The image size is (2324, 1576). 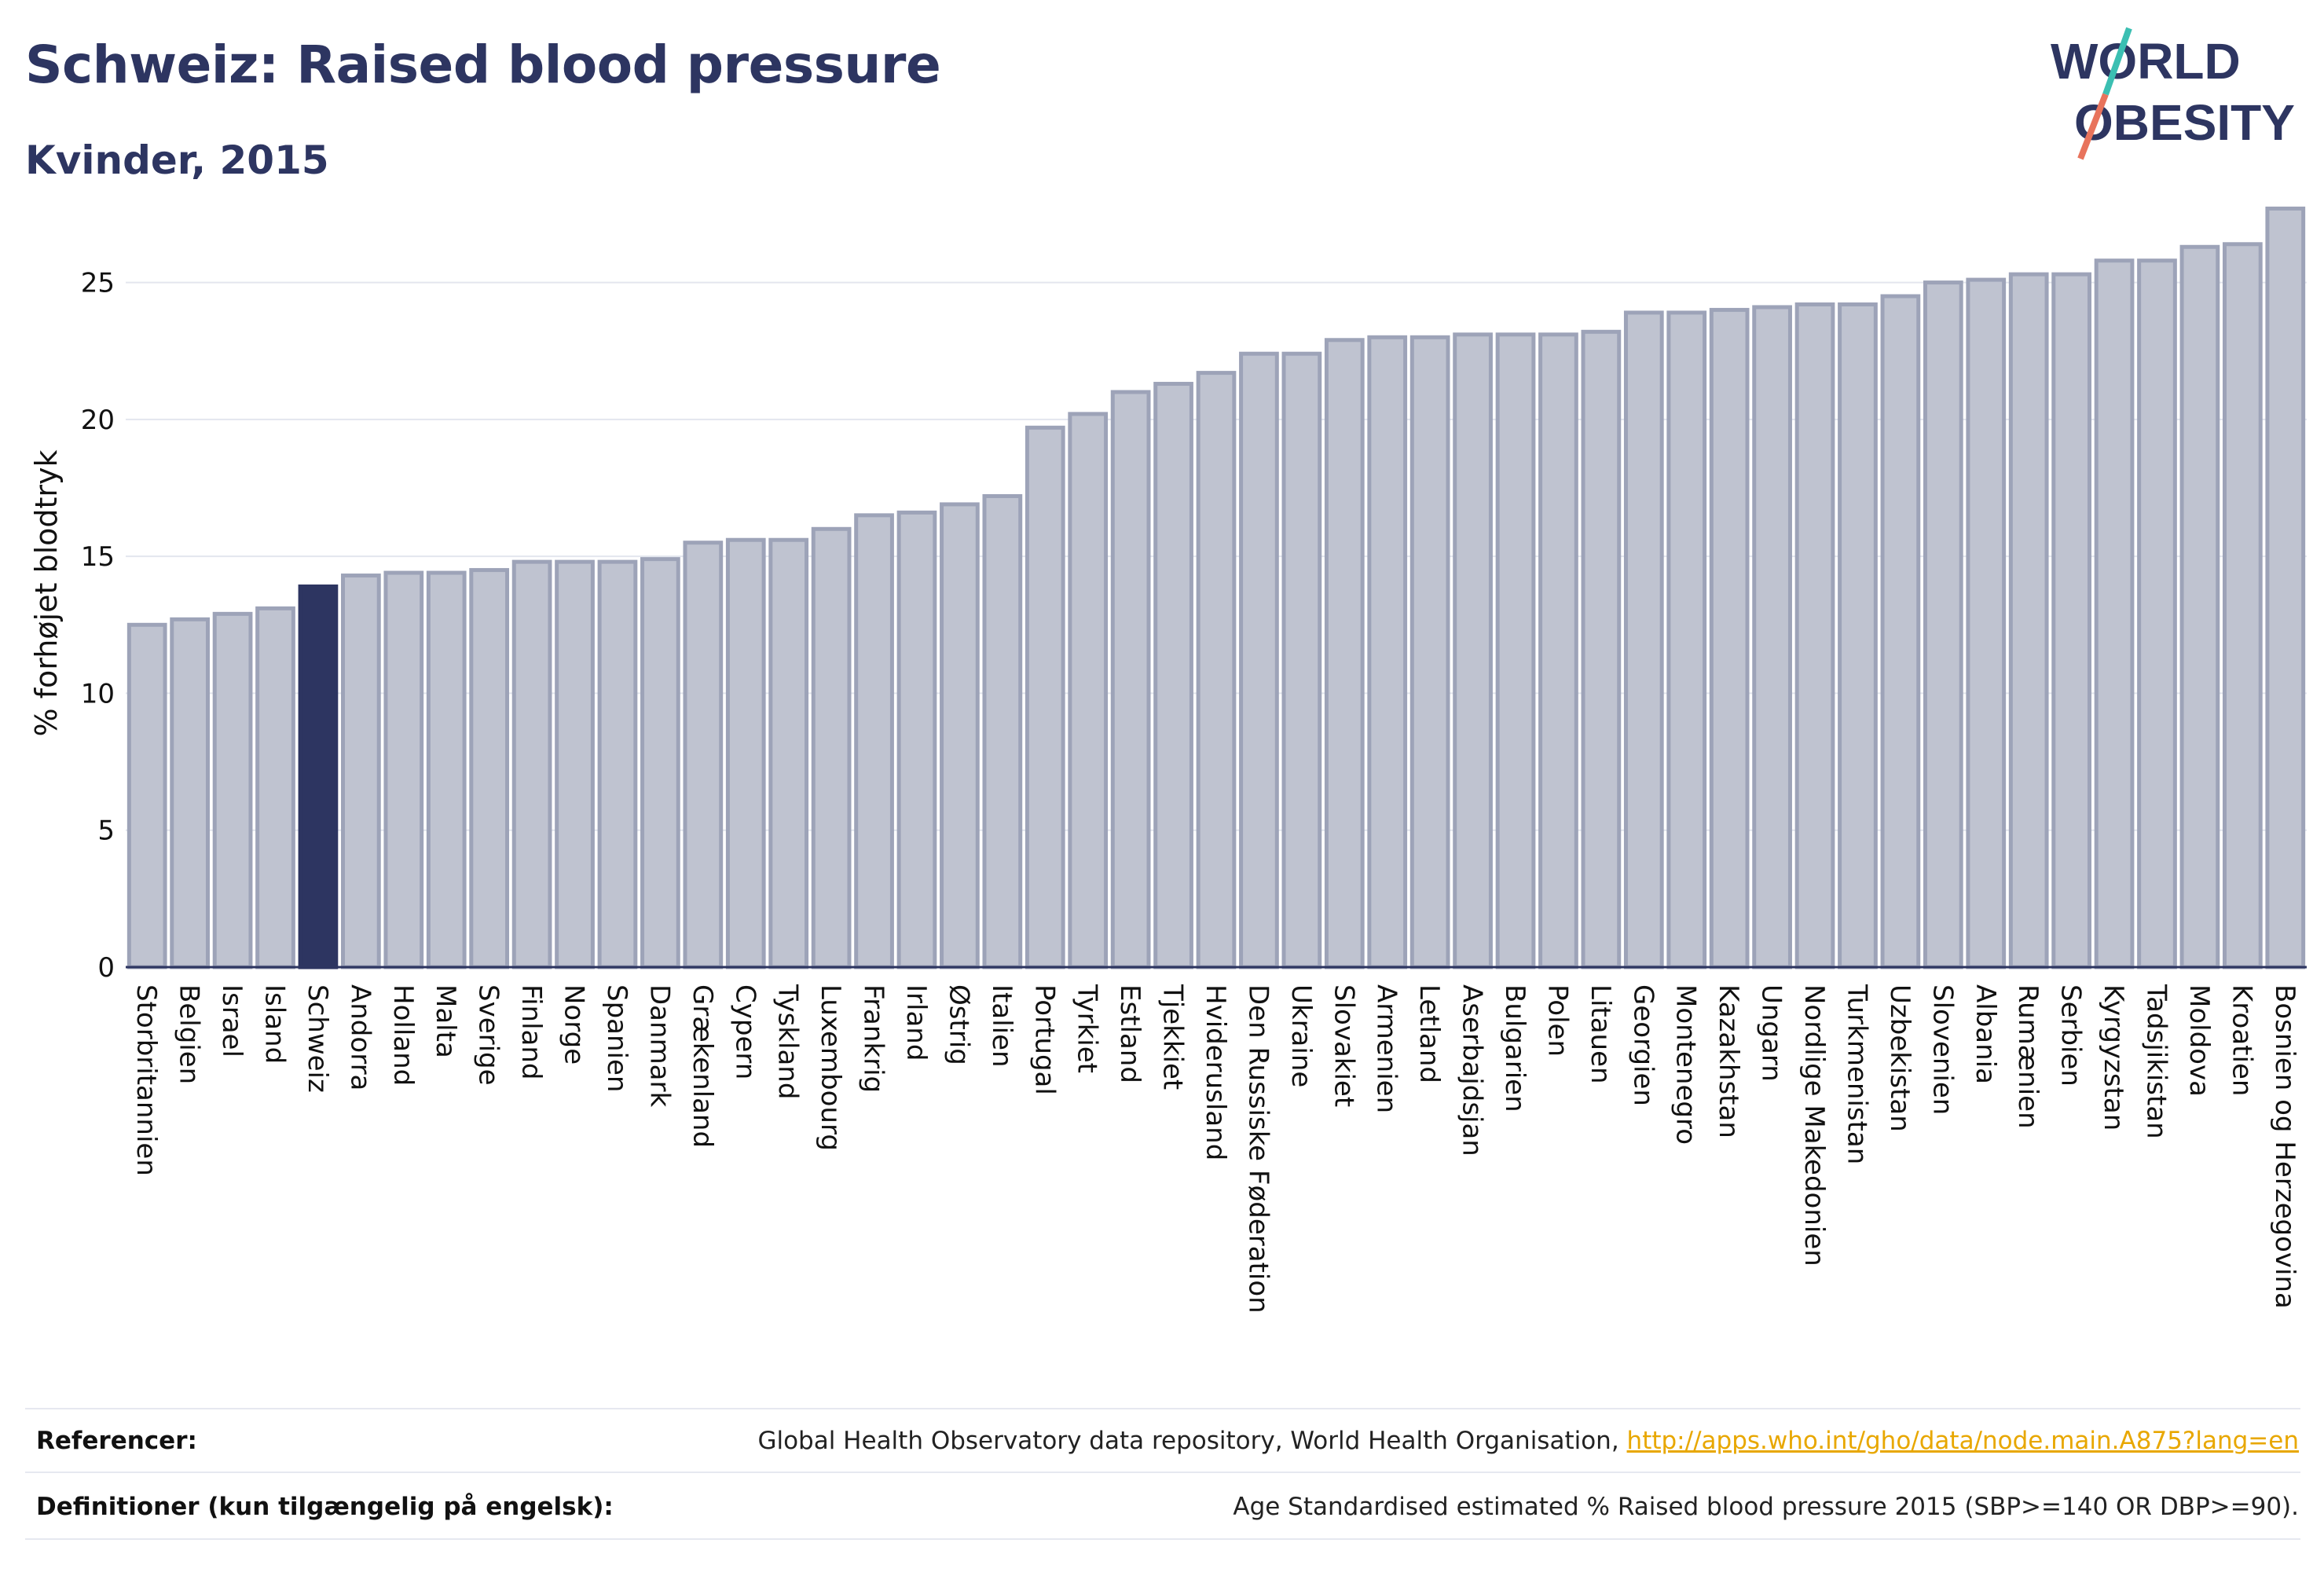 I want to click on bar-spanien, so click(x=617, y=764).